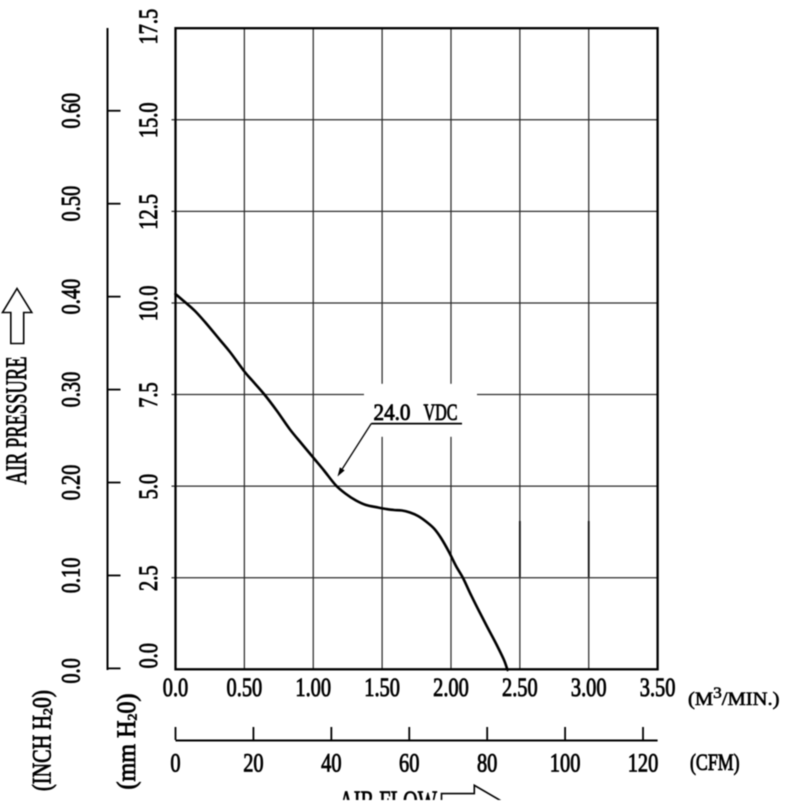 The height and width of the screenshot is (805, 800). What do you see at coordinates (313, 687) in the screenshot?
I see `svg-text: 1.00` at bounding box center [313, 687].